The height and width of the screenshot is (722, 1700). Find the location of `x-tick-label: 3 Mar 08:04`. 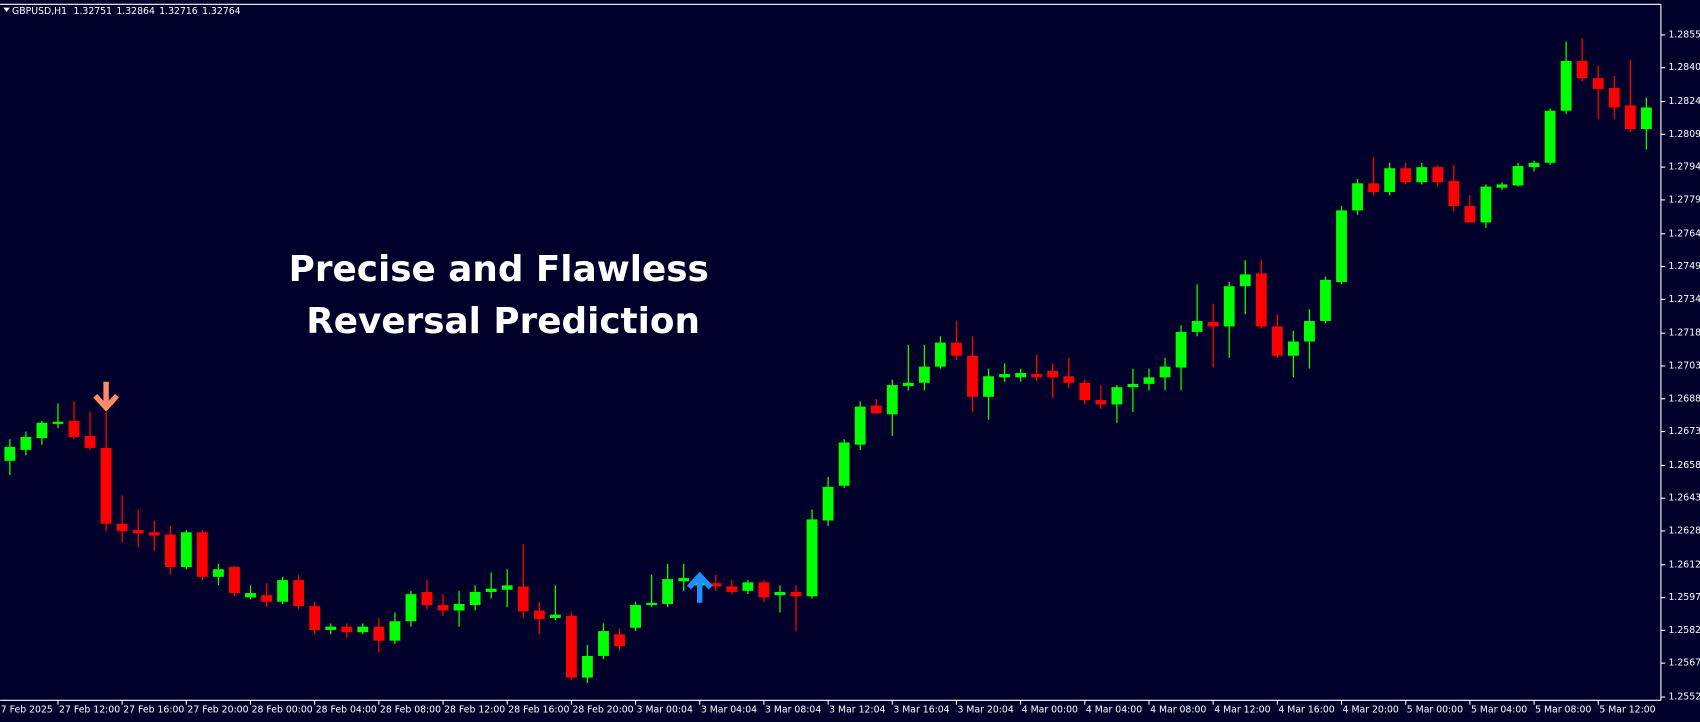

x-tick-label: 3 Mar 08:04 is located at coordinates (793, 710).